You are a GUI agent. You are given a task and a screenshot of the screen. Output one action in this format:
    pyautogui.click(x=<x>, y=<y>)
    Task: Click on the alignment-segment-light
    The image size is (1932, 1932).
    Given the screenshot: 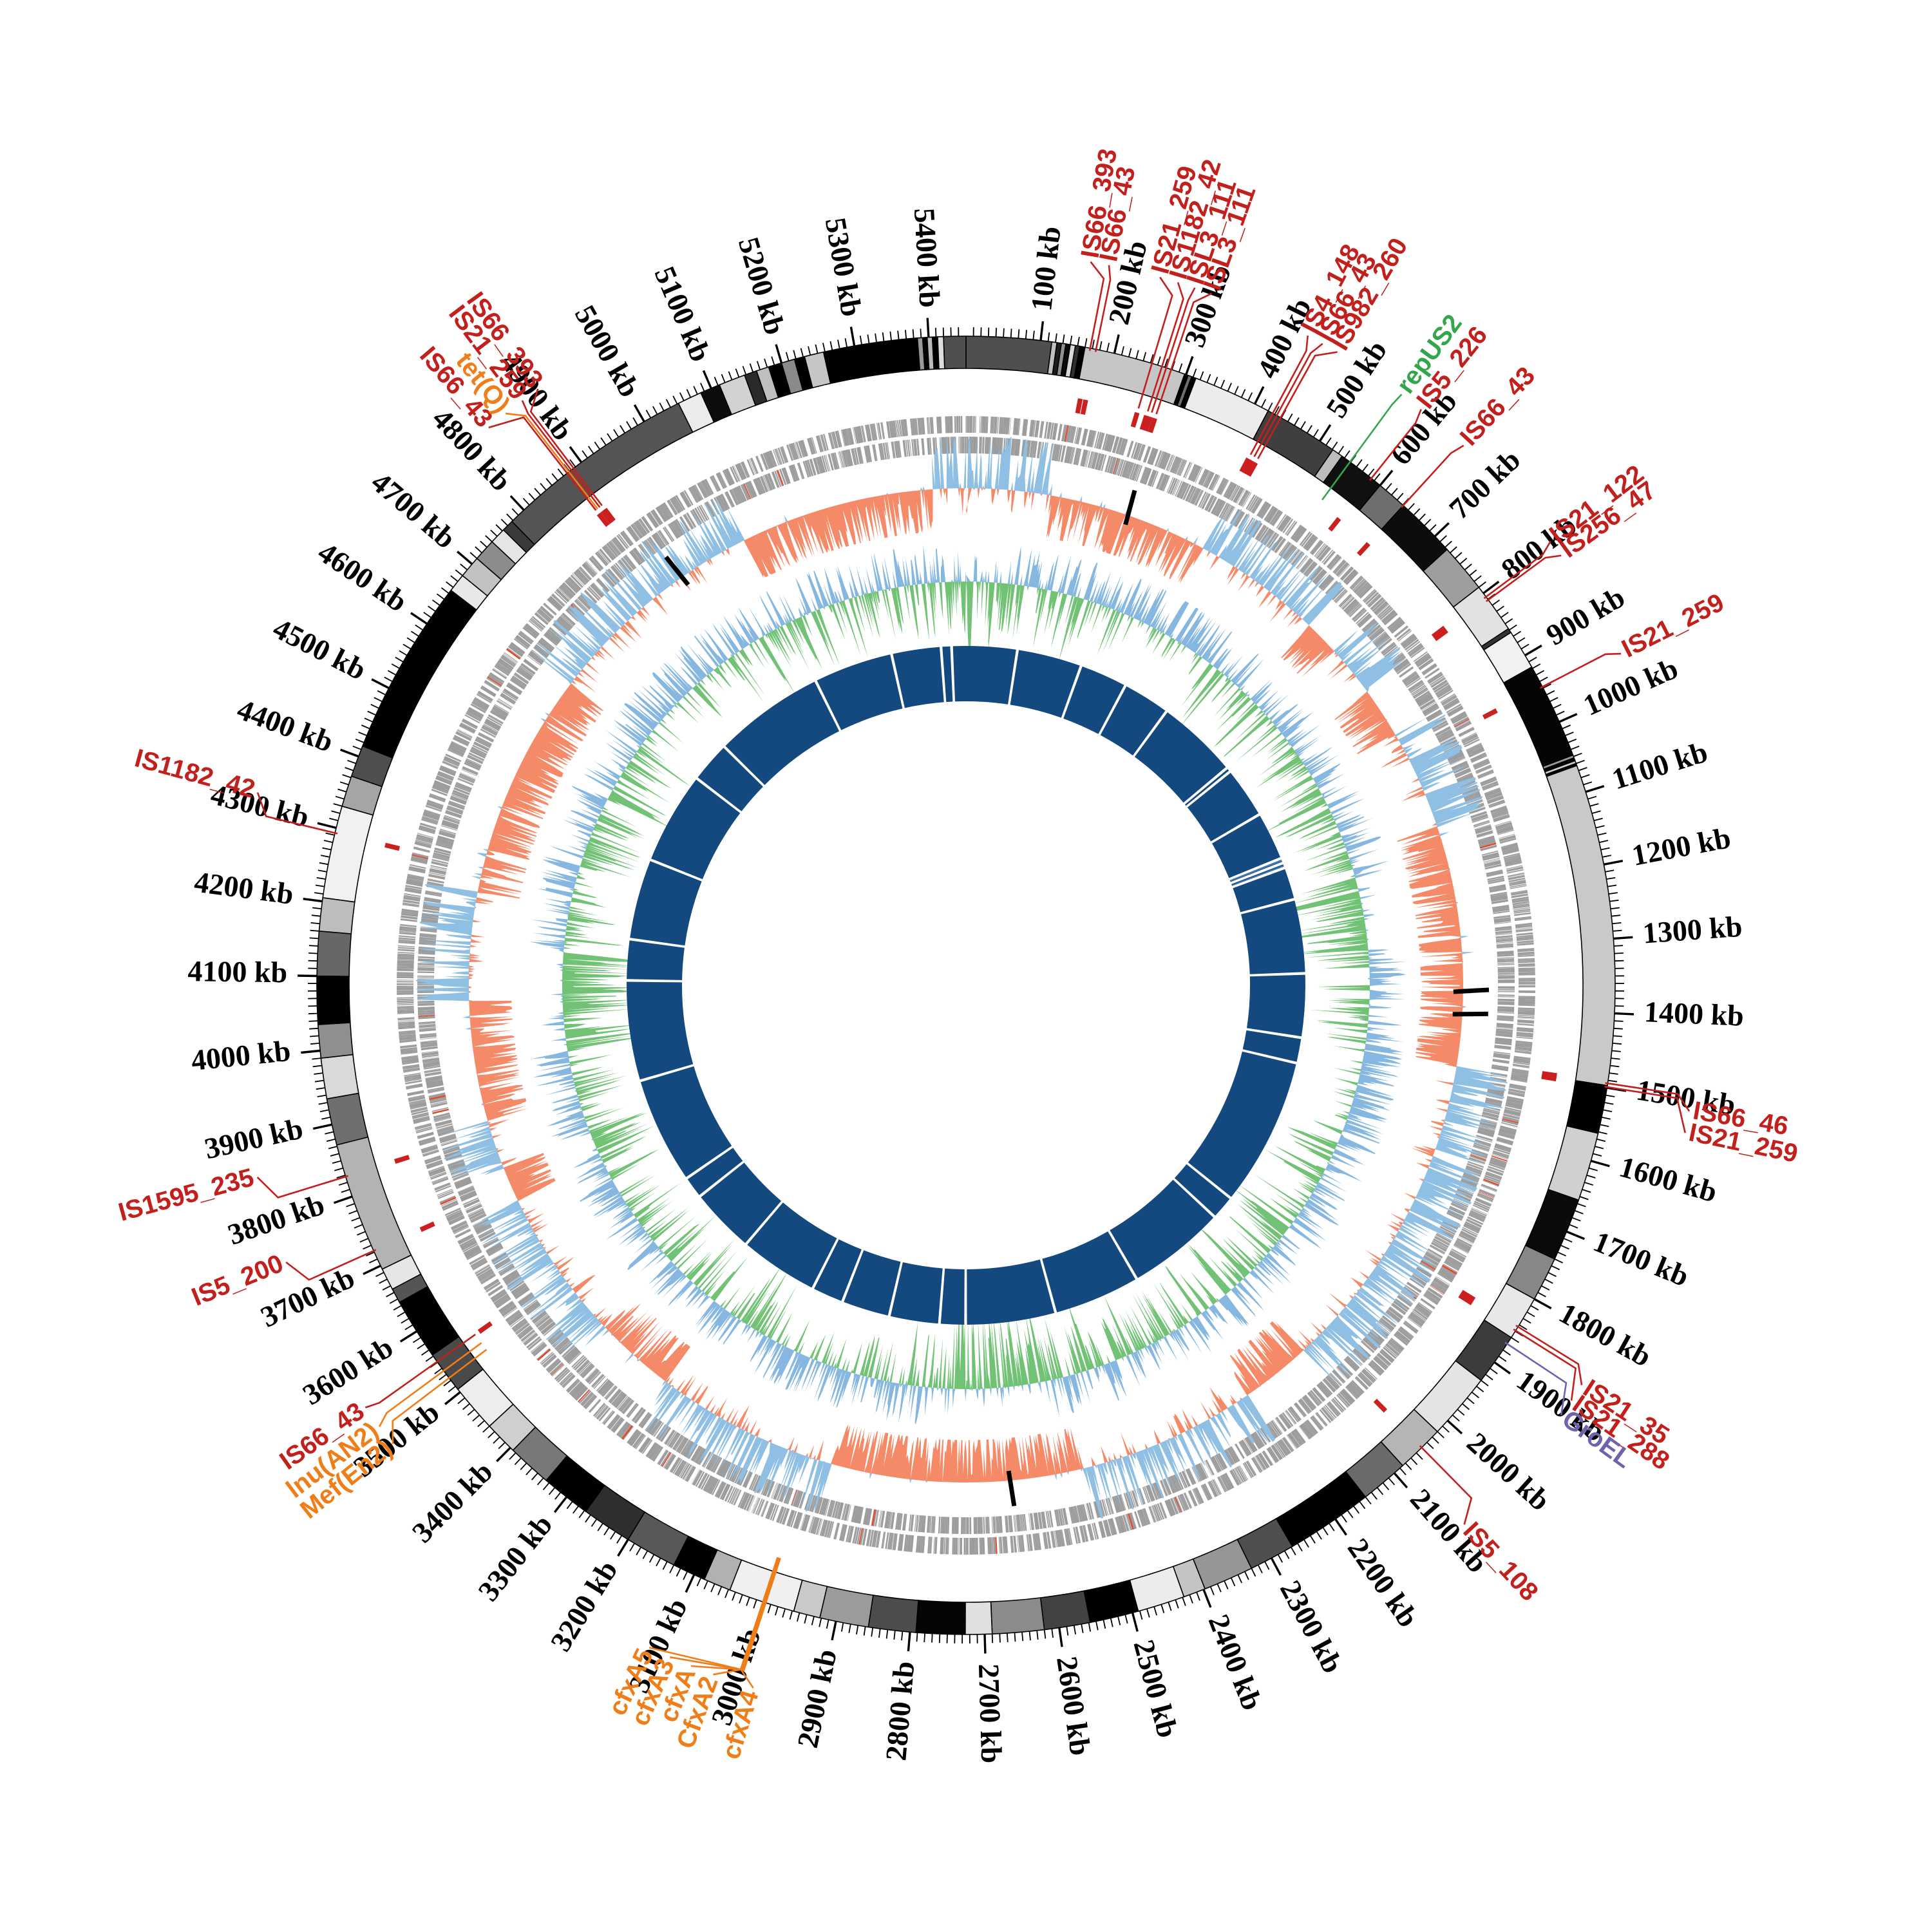 What is the action you would take?
    pyautogui.click(x=1257, y=876)
    